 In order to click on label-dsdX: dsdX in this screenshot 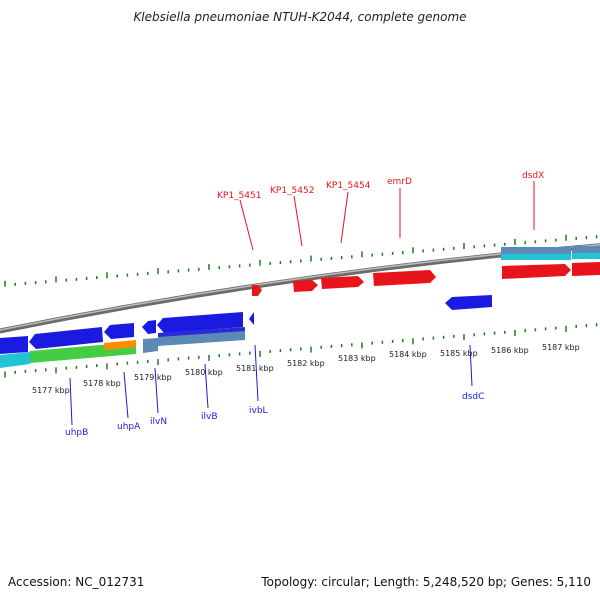, I will do `click(533, 176)`.